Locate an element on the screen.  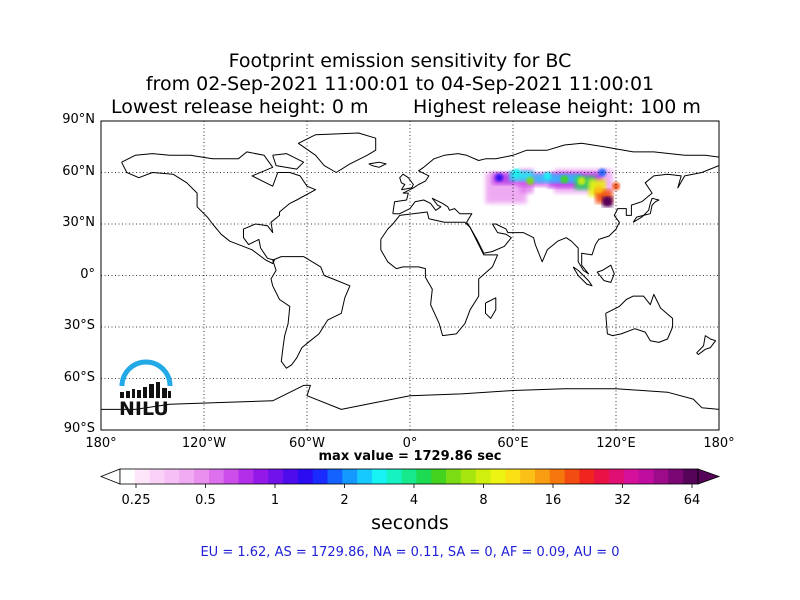
y-tick-label: 0° is located at coordinates (87, 274).